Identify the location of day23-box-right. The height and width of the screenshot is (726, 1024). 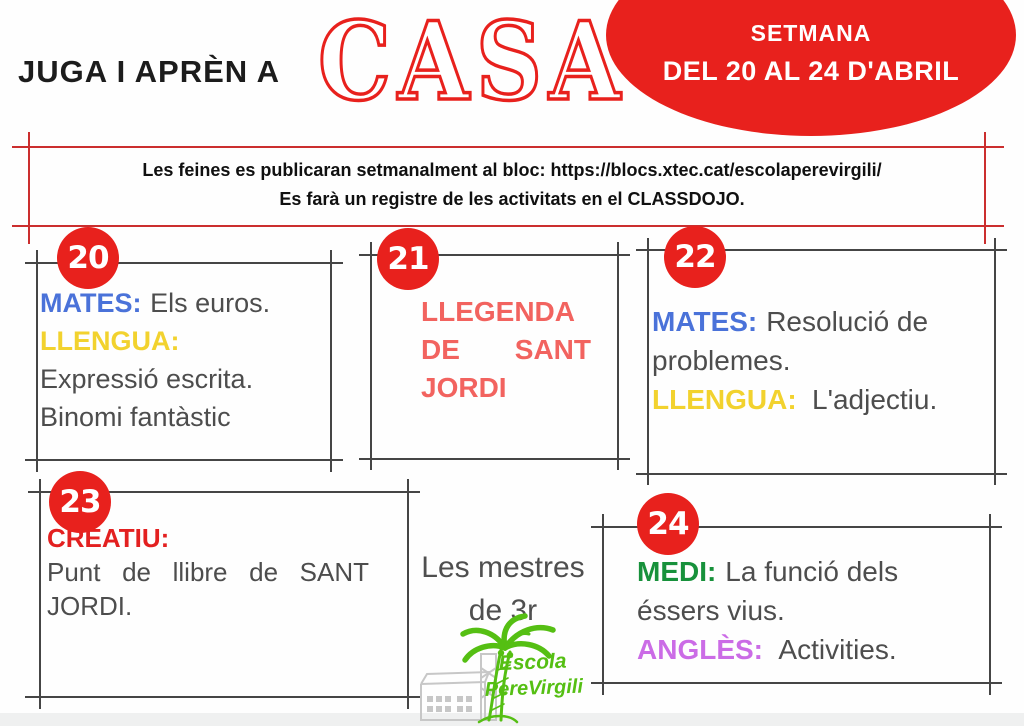
(408, 594).